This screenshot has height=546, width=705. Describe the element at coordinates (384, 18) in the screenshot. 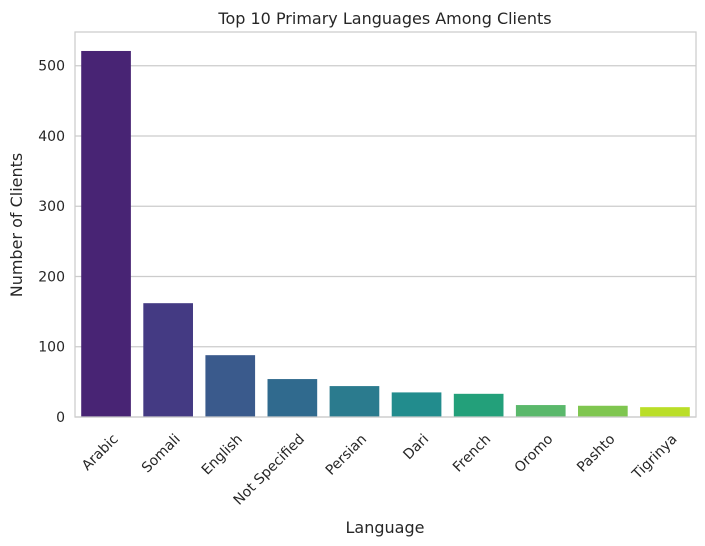

I see `chart-title: Top 10 Primary Languages Among Clients` at that location.